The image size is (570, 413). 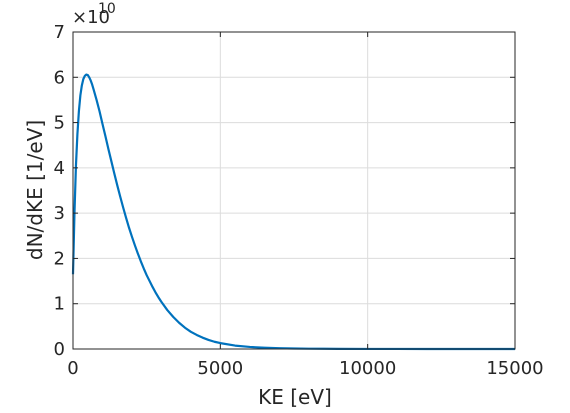 I want to click on x-tick-label: 5000, so click(x=220, y=368).